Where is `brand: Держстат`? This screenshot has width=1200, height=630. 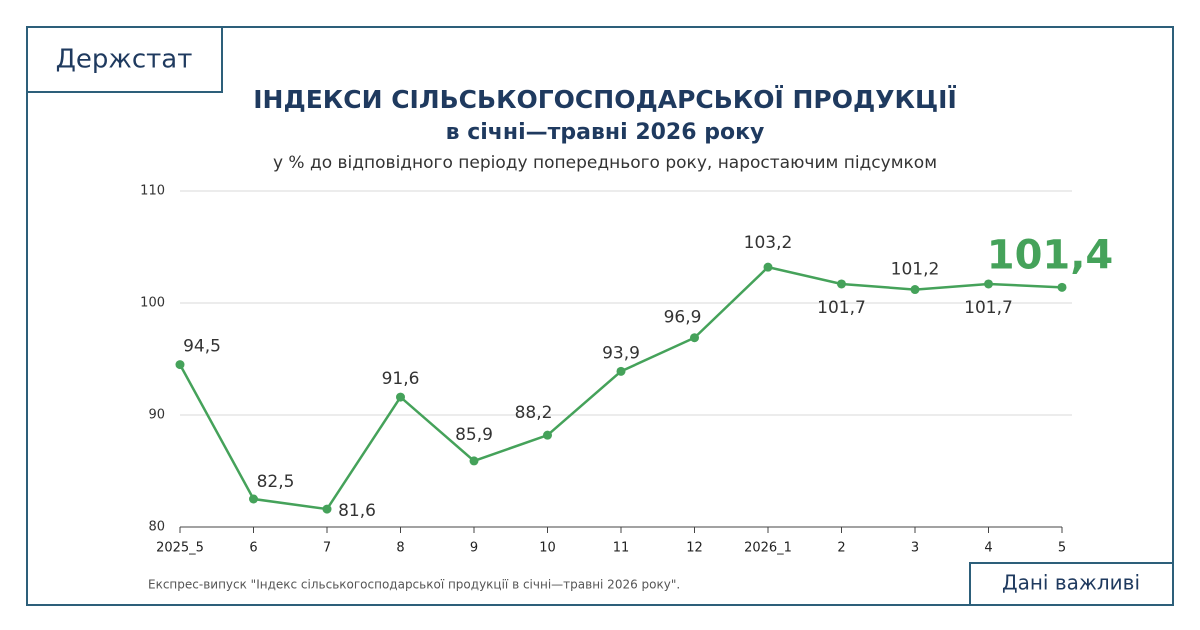 brand: Держстат is located at coordinates (124, 60).